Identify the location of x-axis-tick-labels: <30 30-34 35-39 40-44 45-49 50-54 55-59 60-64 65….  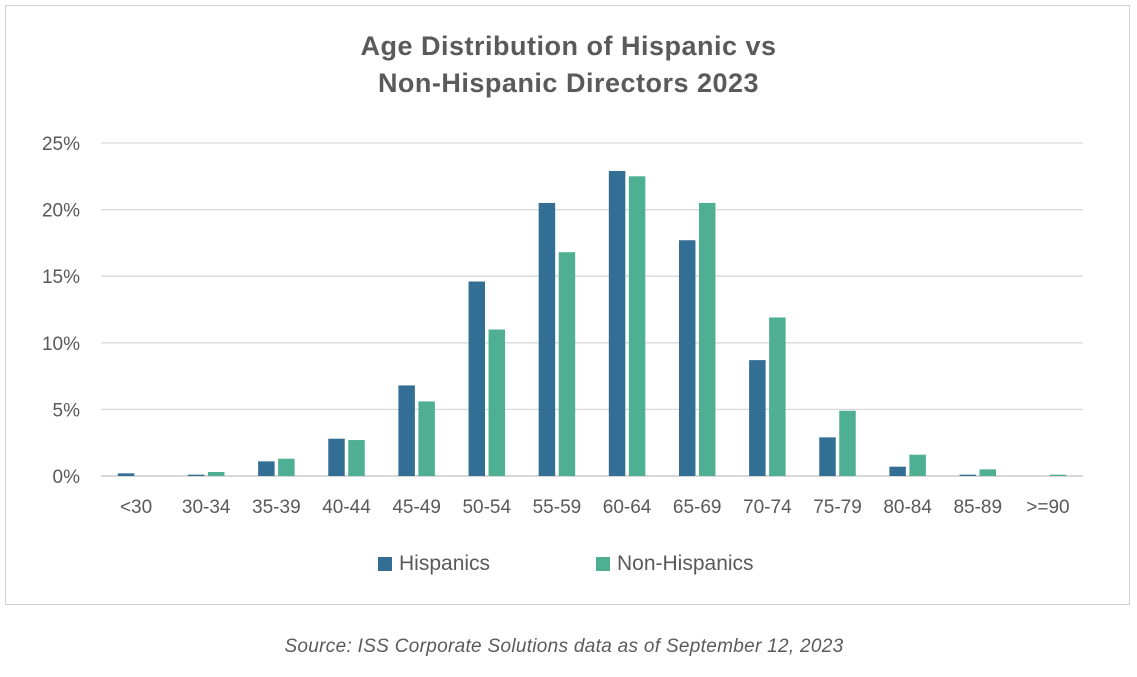
(595, 507).